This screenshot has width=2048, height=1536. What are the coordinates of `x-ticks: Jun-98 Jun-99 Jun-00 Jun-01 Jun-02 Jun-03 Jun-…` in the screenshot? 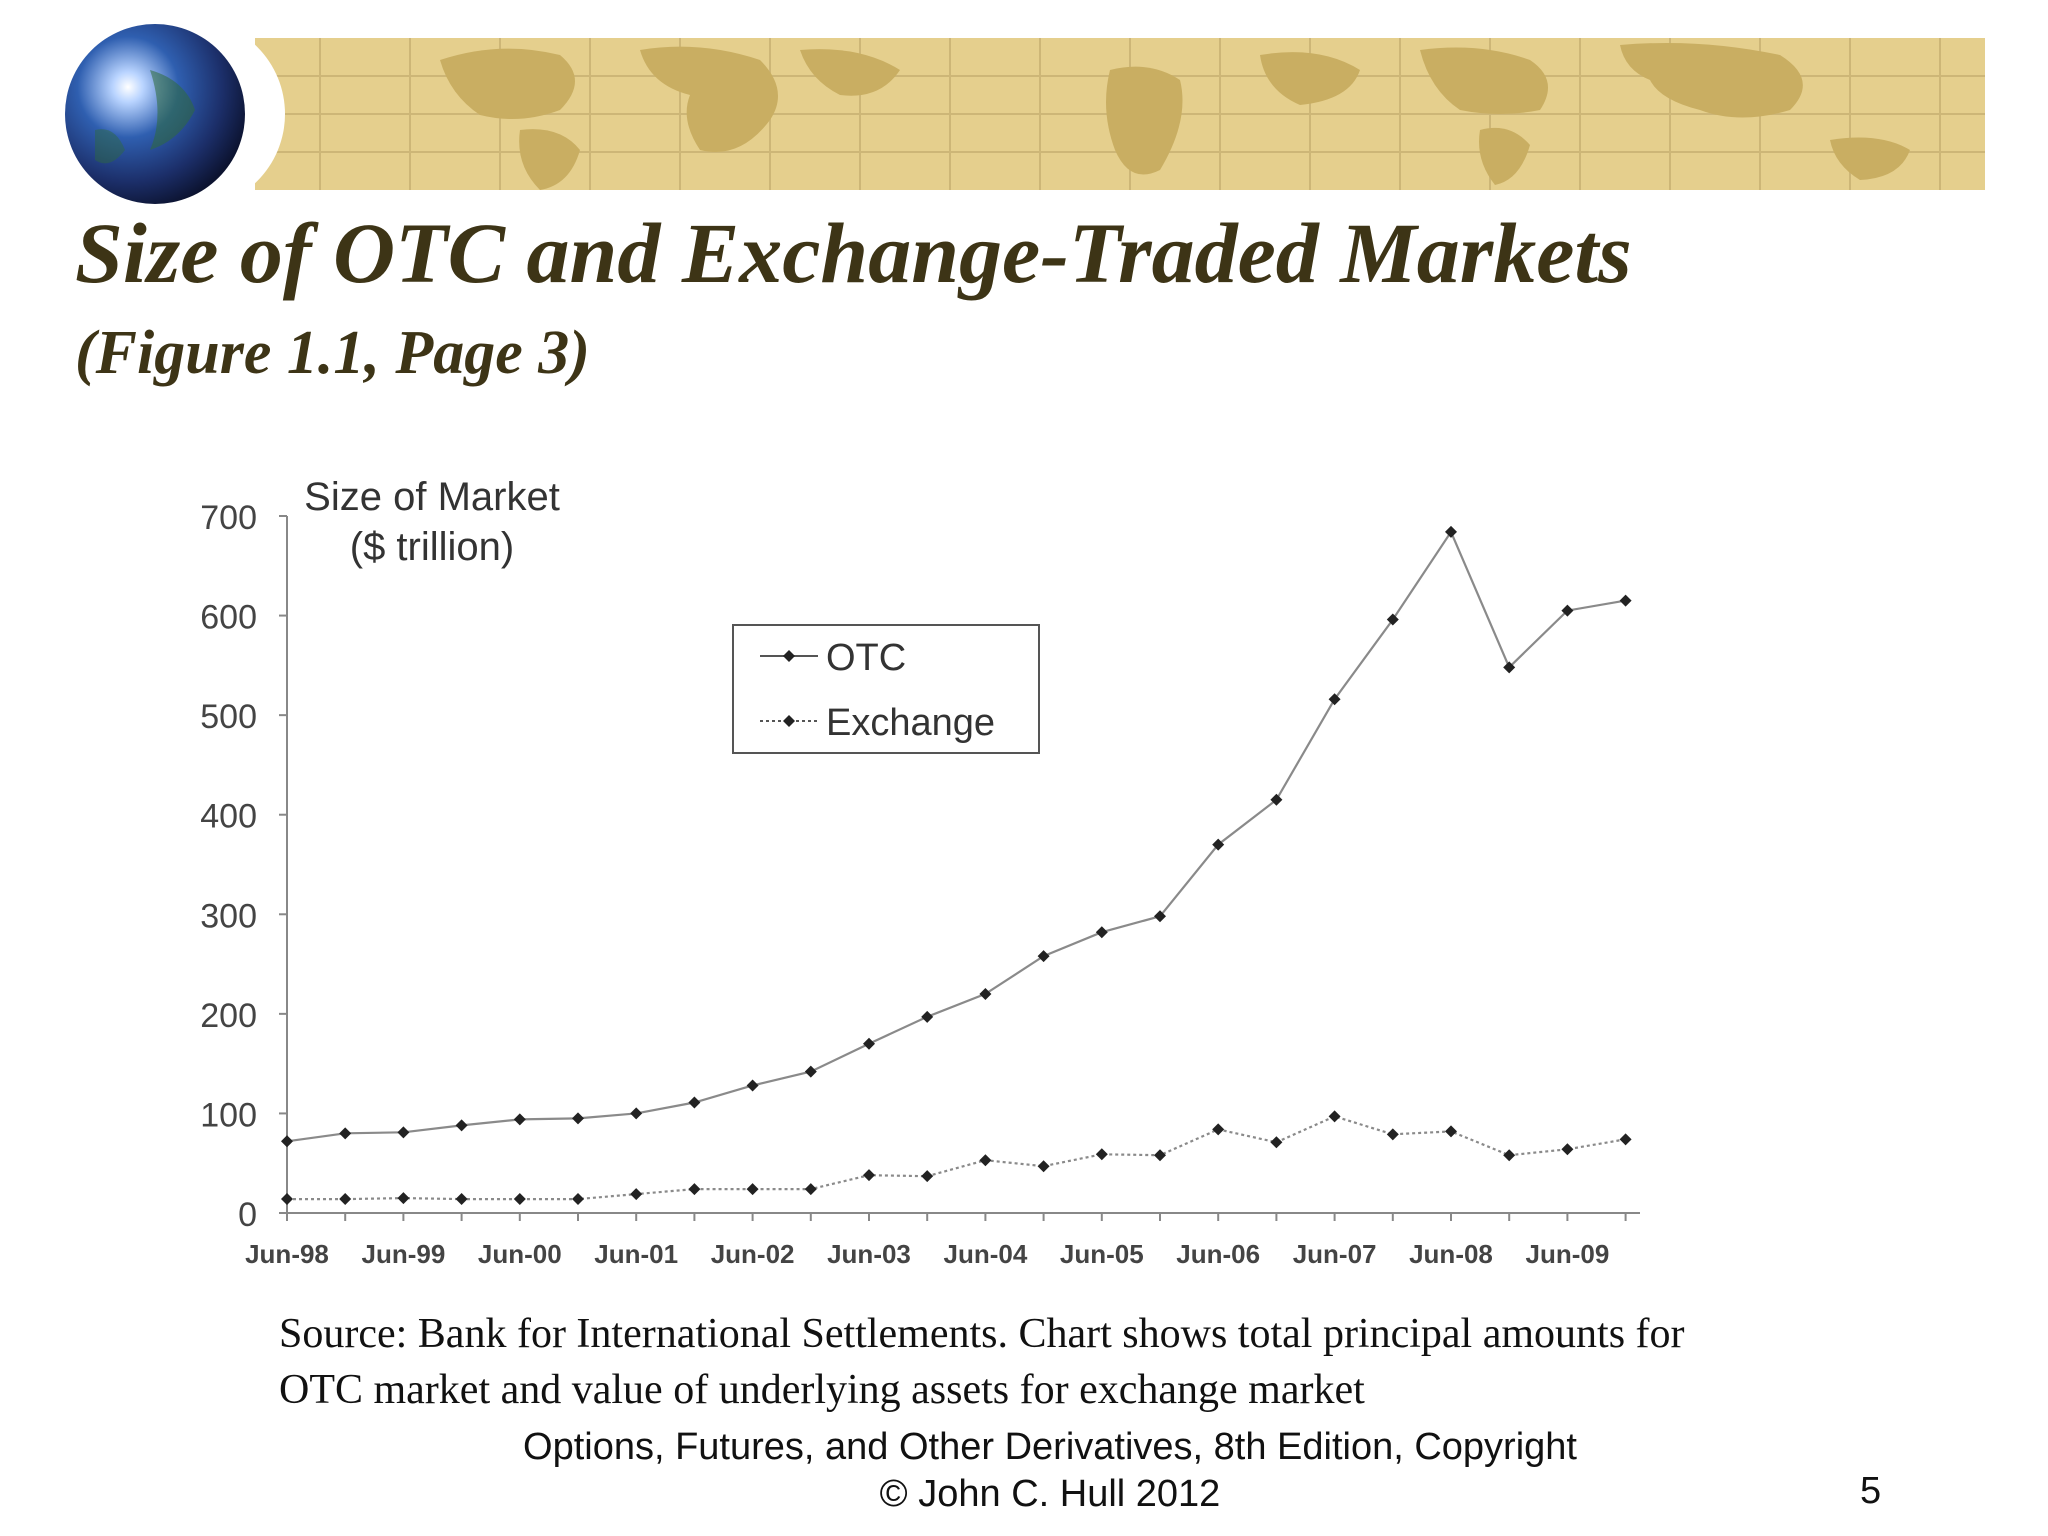 It's located at (936, 1241).